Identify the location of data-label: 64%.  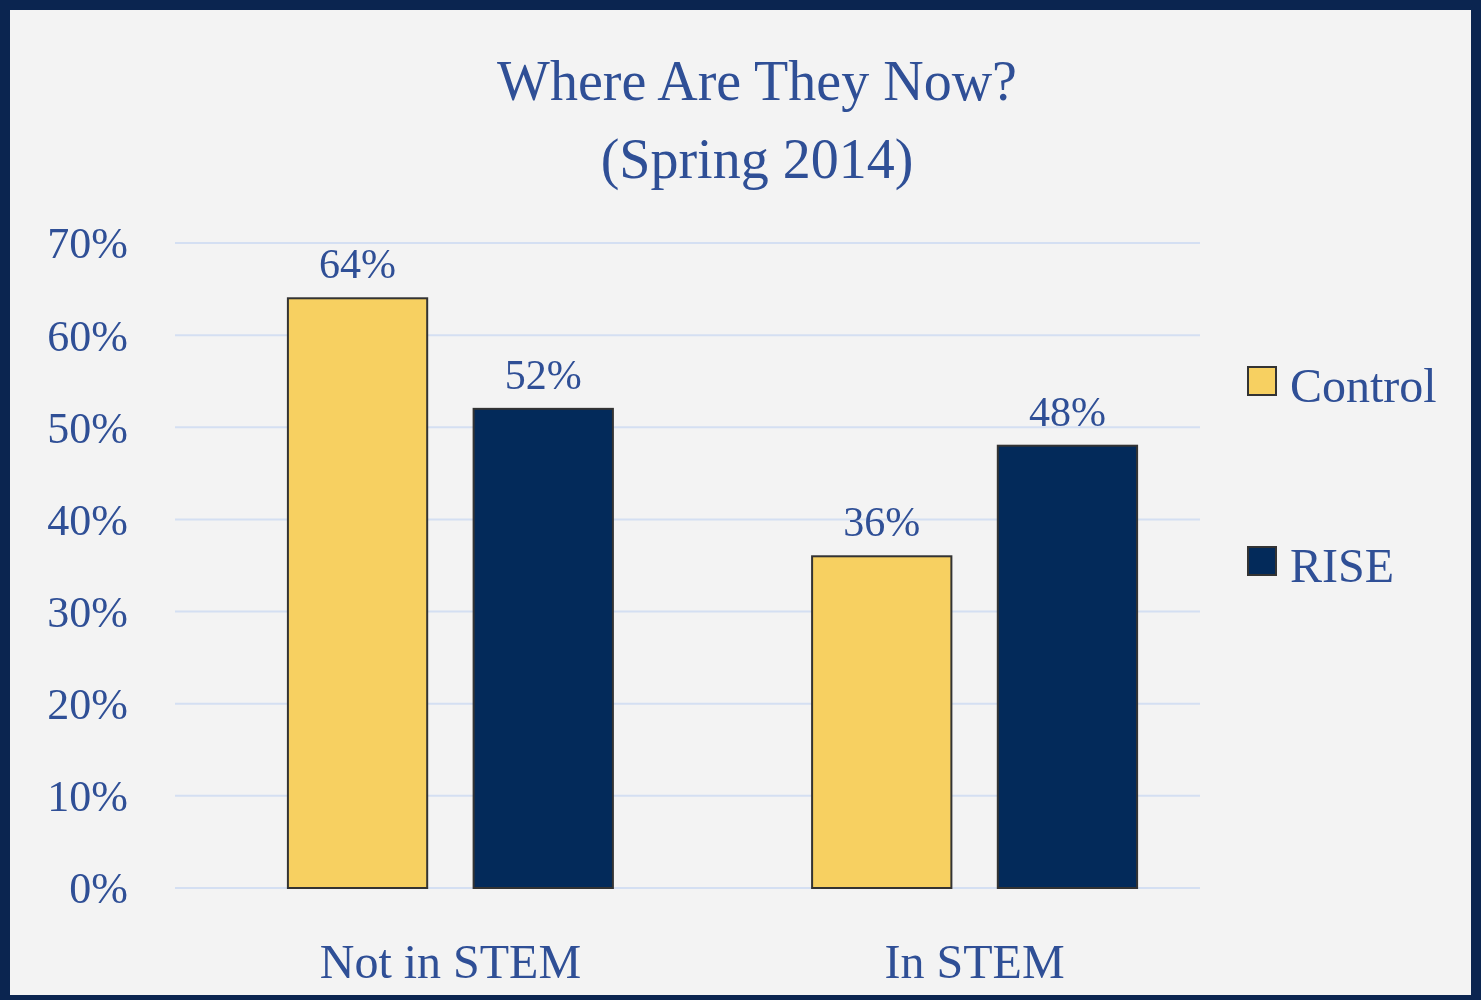
(358, 264).